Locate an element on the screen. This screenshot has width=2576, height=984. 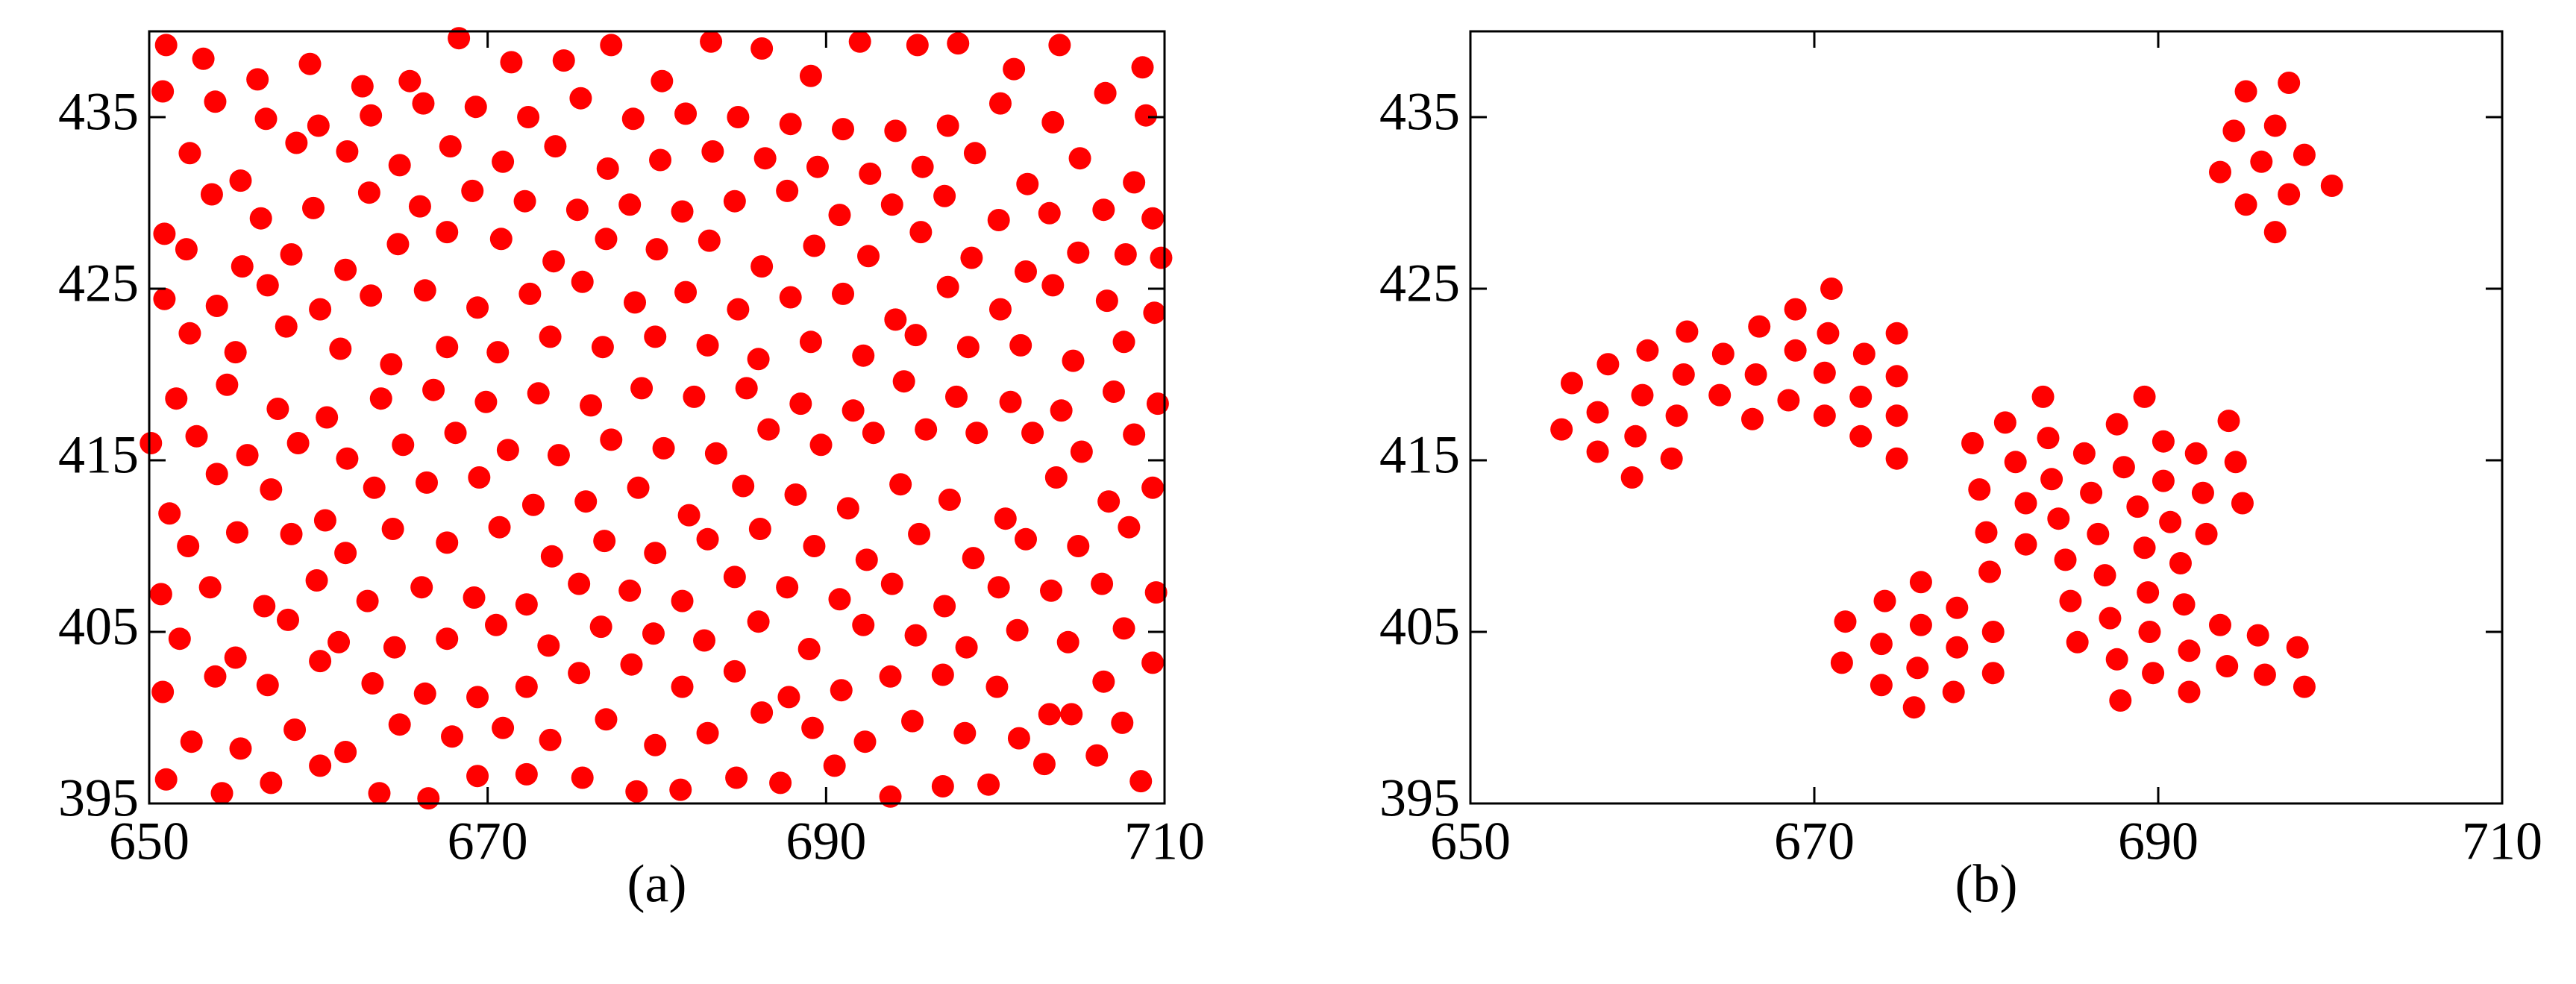
x-tick-label: 690 is located at coordinates (2158, 841).